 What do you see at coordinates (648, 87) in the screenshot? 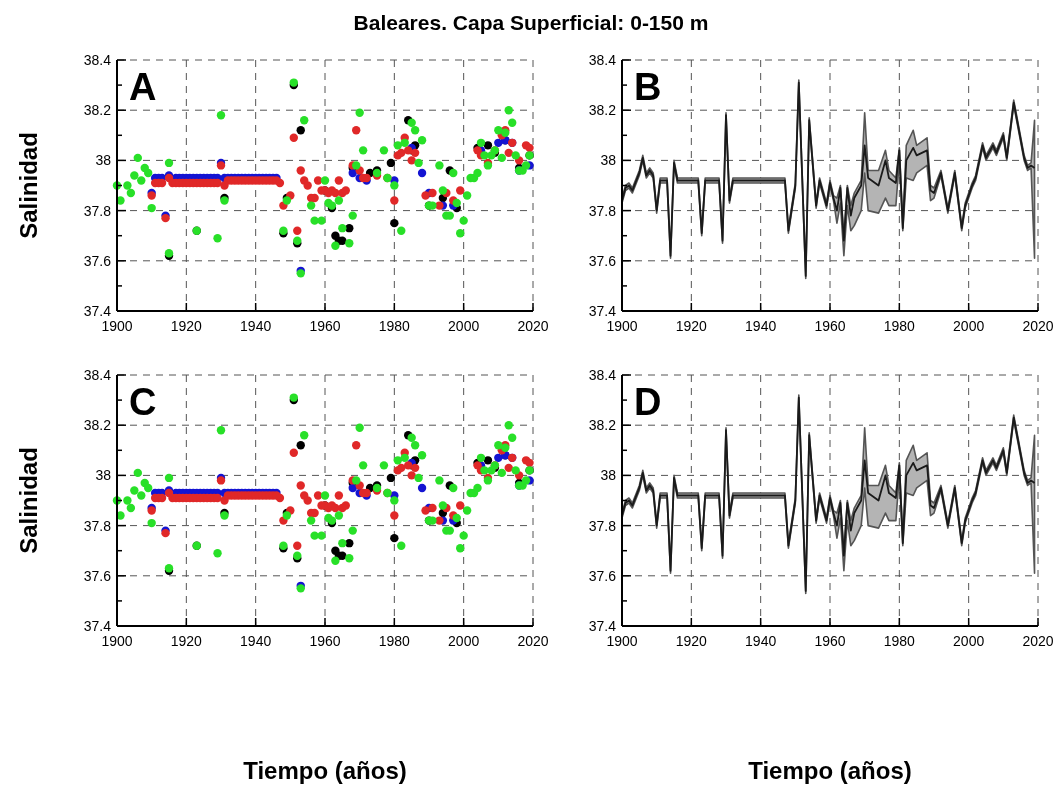
I see `annotation: B` at bounding box center [648, 87].